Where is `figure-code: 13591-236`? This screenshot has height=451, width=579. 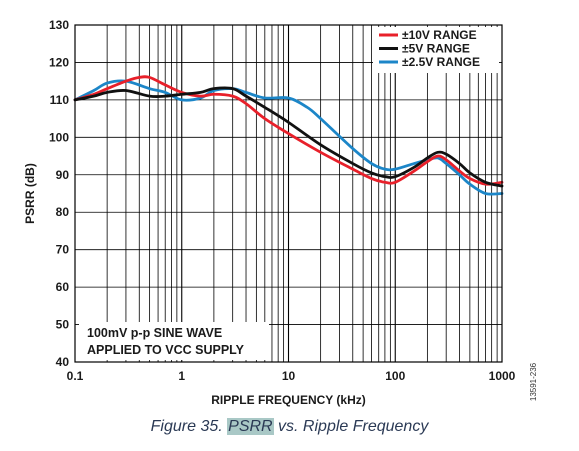 figure-code: 13591-236 is located at coordinates (533, 381).